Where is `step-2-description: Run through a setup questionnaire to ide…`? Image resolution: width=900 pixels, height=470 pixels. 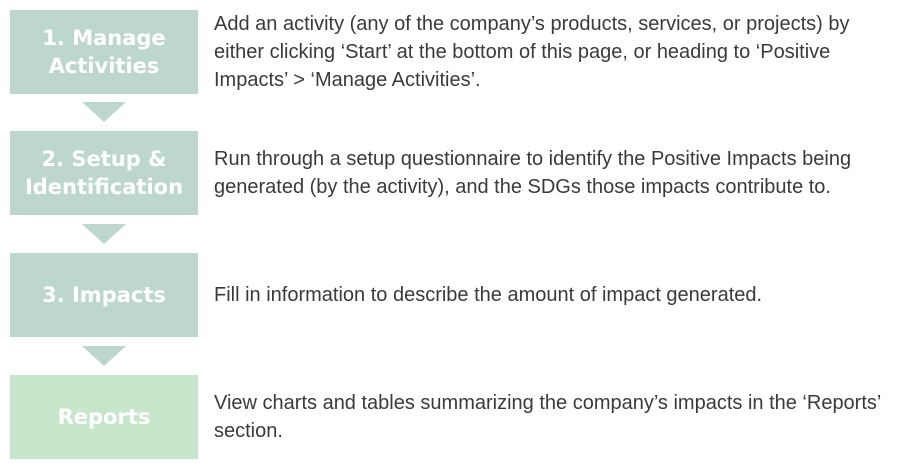
step-2-description: Run through a setup questionnaire to ide… is located at coordinates (554, 173).